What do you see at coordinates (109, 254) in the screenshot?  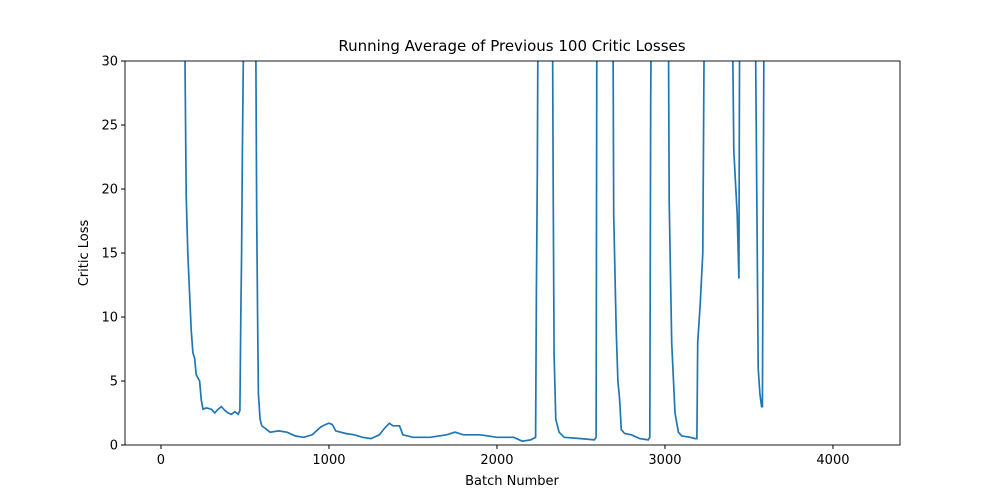 I see `y-tick-label: 15` at bounding box center [109, 254].